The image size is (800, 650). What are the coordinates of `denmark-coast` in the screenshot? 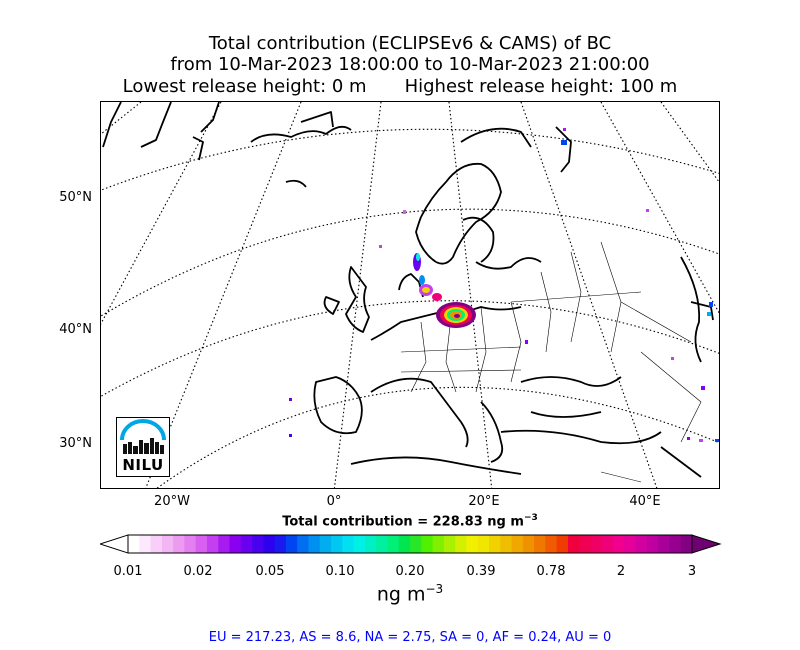 It's located at (411, 285).